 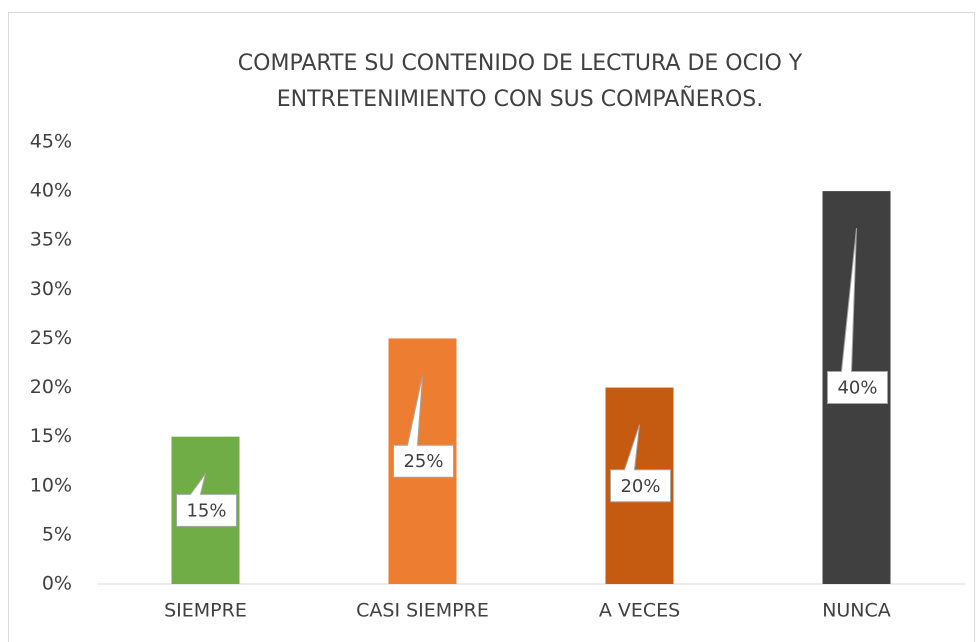 I want to click on y-tick-label: 10%, so click(x=51, y=485).